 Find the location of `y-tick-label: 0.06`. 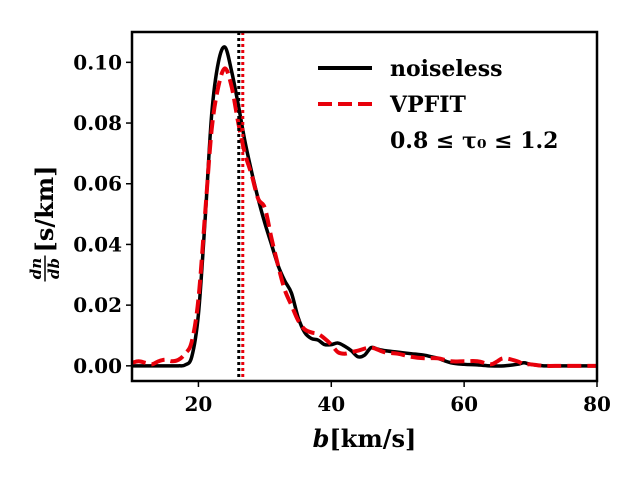

y-tick-label: 0.06 is located at coordinates (97, 184).